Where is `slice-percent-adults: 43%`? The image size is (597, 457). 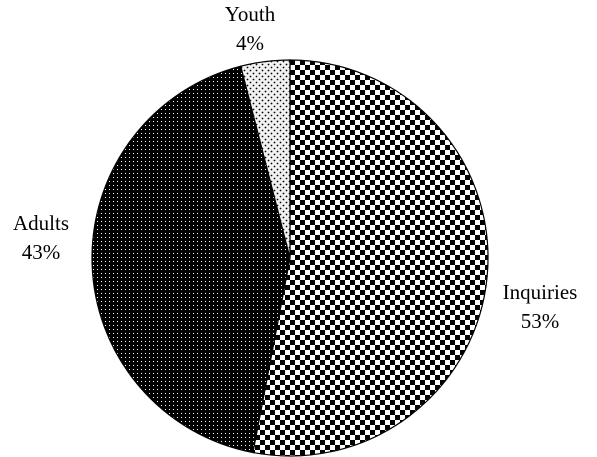
slice-percent-adults: 43% is located at coordinates (41, 252).